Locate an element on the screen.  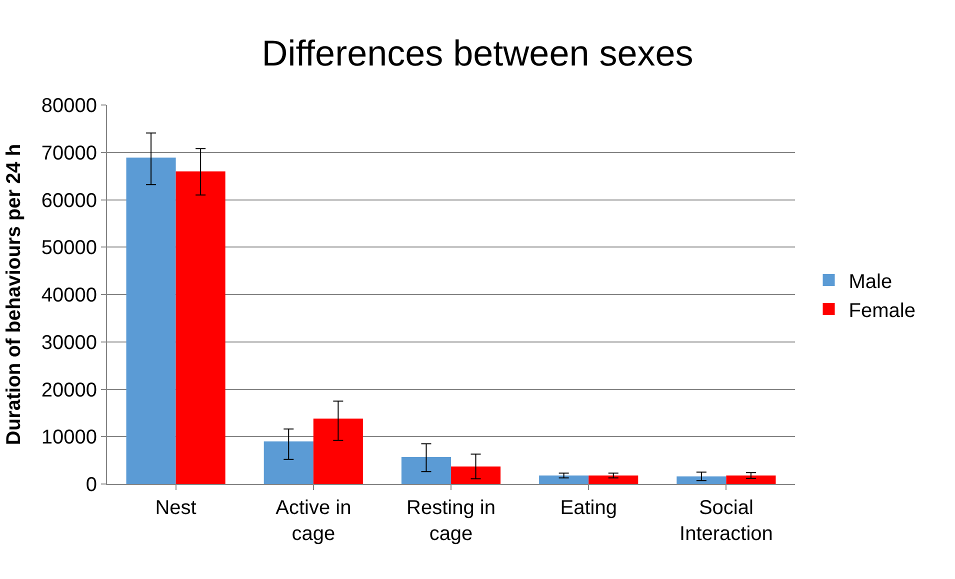
y-axis-title: Duration of behaviours per 24 h is located at coordinates (13, 295).